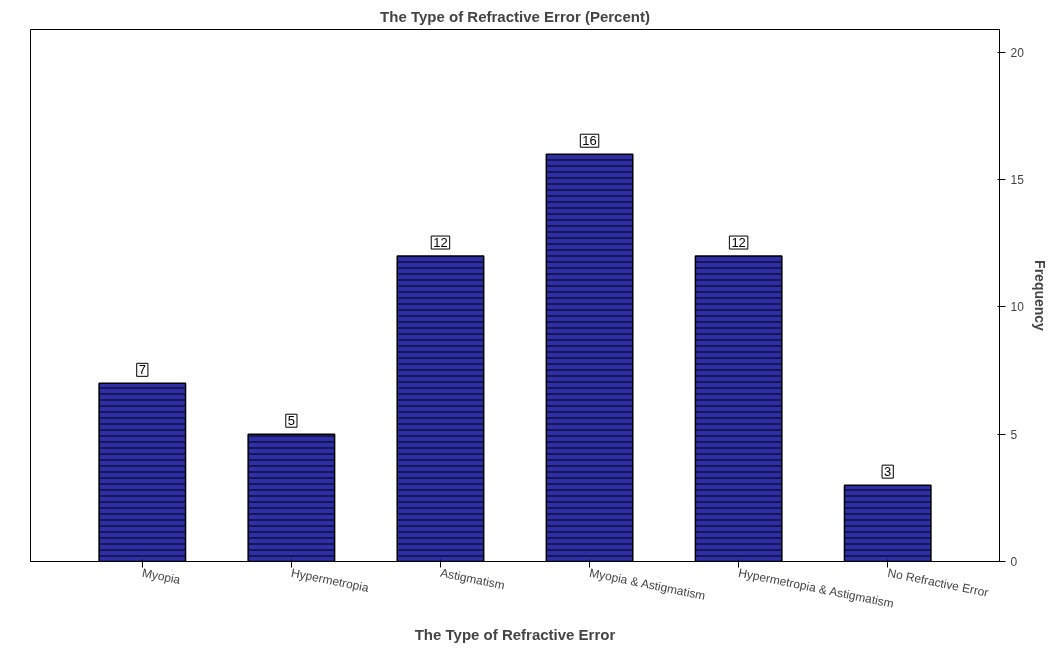  What do you see at coordinates (1014, 434) in the screenshot?
I see `y-tick-label: 5` at bounding box center [1014, 434].